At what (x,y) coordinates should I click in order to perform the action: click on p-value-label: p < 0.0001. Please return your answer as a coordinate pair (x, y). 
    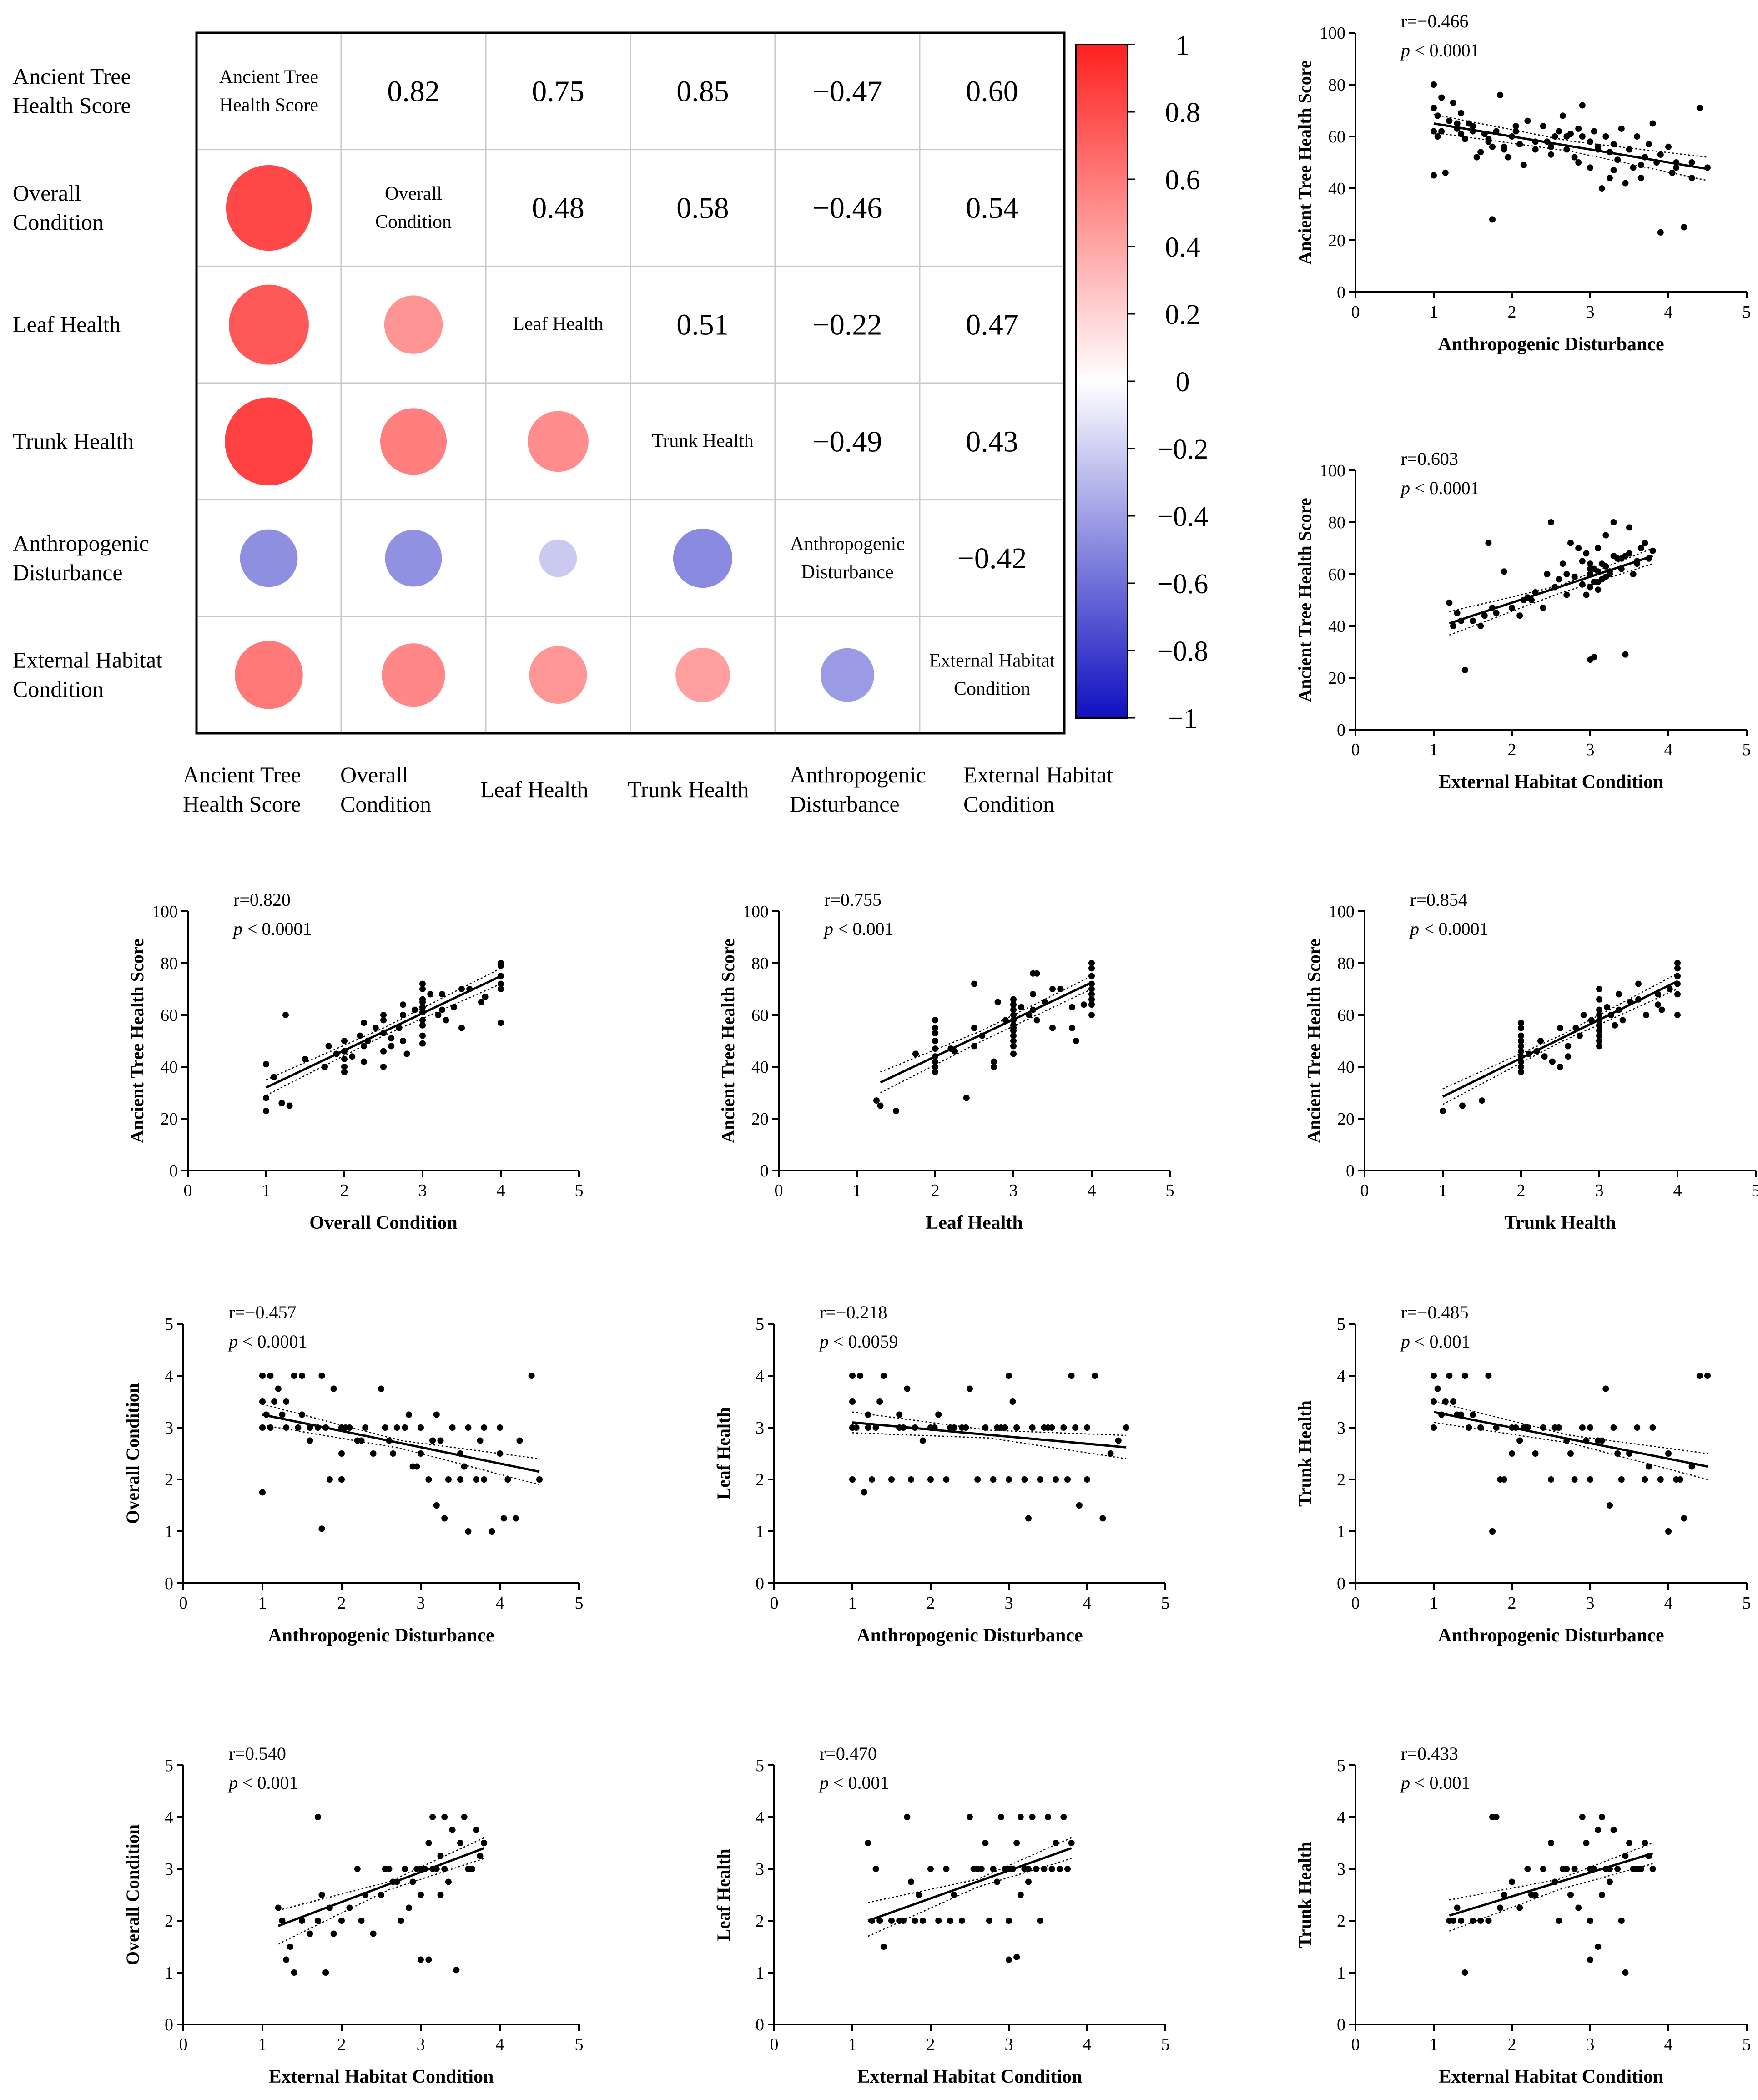
    Looking at the image, I should click on (1449, 929).